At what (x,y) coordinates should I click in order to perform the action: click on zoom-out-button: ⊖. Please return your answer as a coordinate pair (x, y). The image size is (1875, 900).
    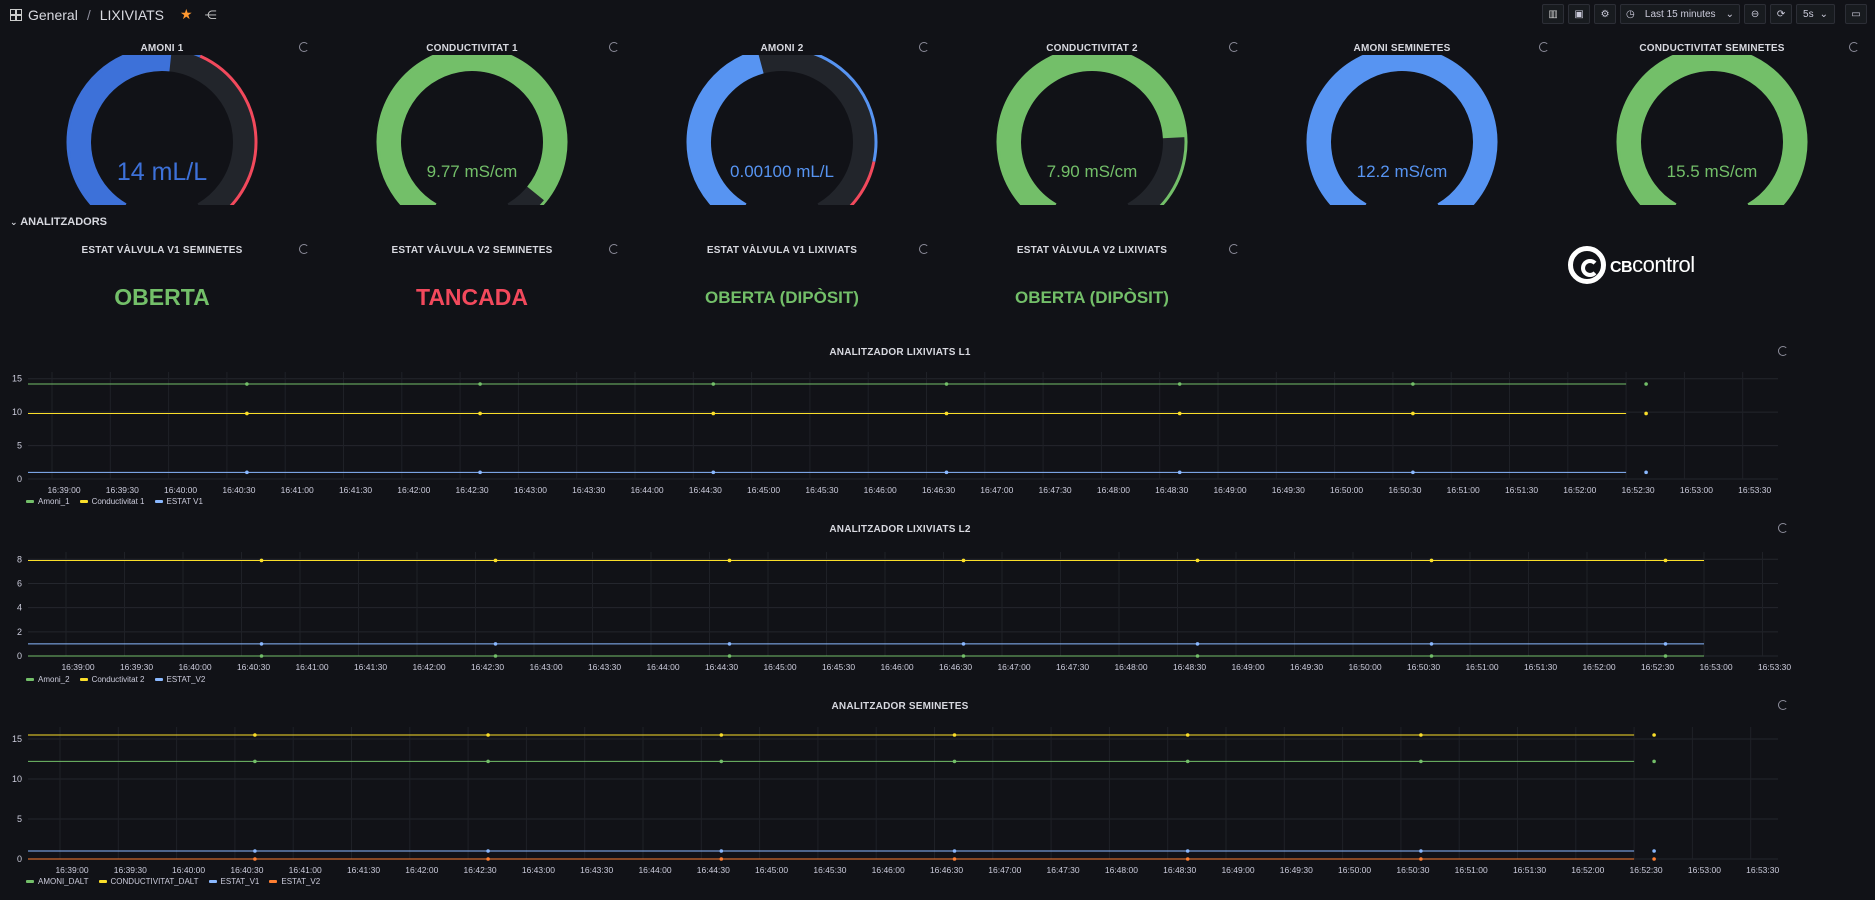
    Looking at the image, I should click on (1755, 14).